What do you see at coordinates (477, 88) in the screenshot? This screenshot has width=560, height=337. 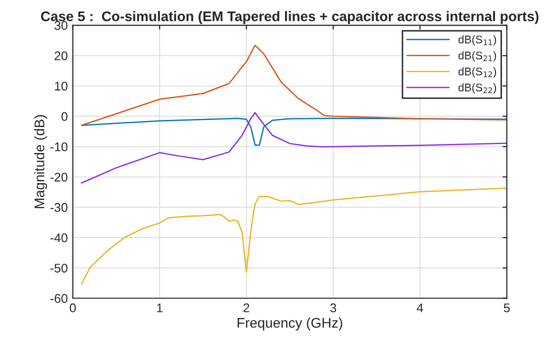 I see `legend-label: dB(S$_{22}$)` at bounding box center [477, 88].